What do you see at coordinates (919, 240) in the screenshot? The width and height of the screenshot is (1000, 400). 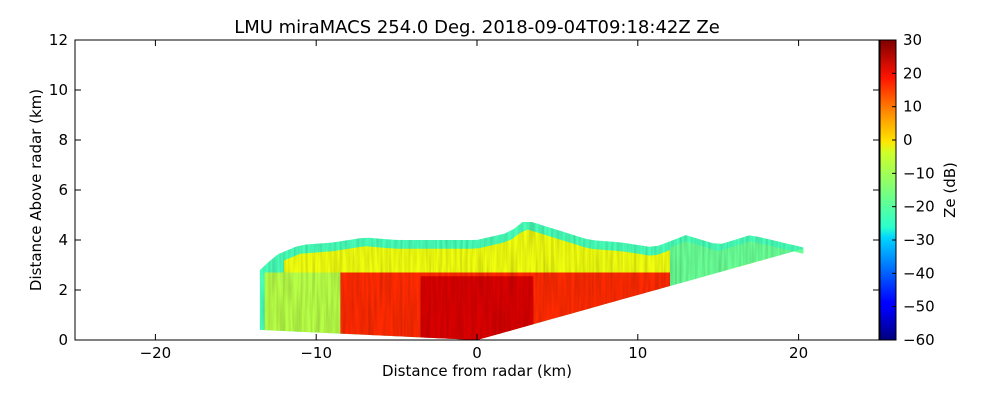 I see `colorbar-tick-label: −30` at bounding box center [919, 240].